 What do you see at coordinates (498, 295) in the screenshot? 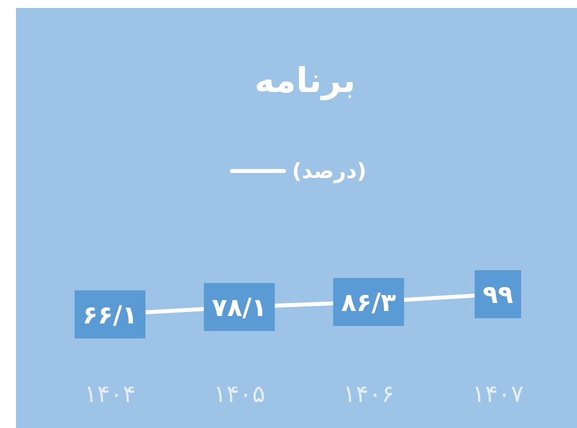
I see `data-label: ۹۹` at bounding box center [498, 295].